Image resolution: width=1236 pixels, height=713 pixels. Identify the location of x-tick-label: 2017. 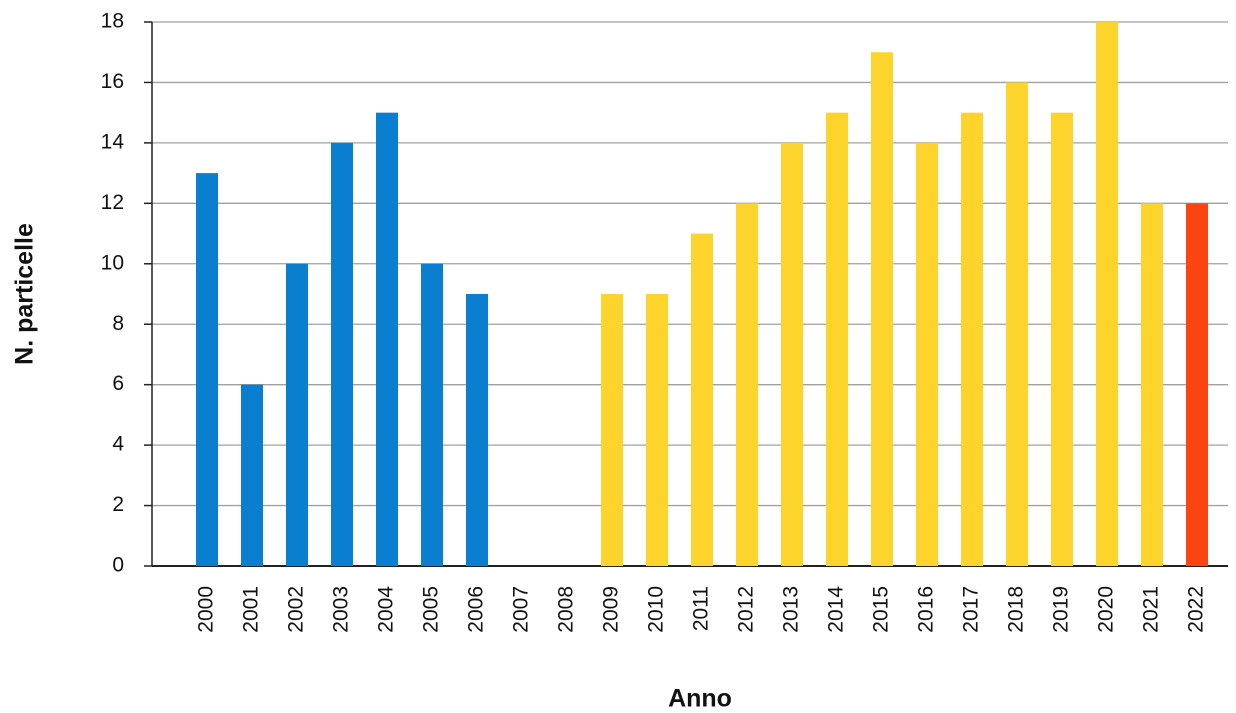
(971, 609).